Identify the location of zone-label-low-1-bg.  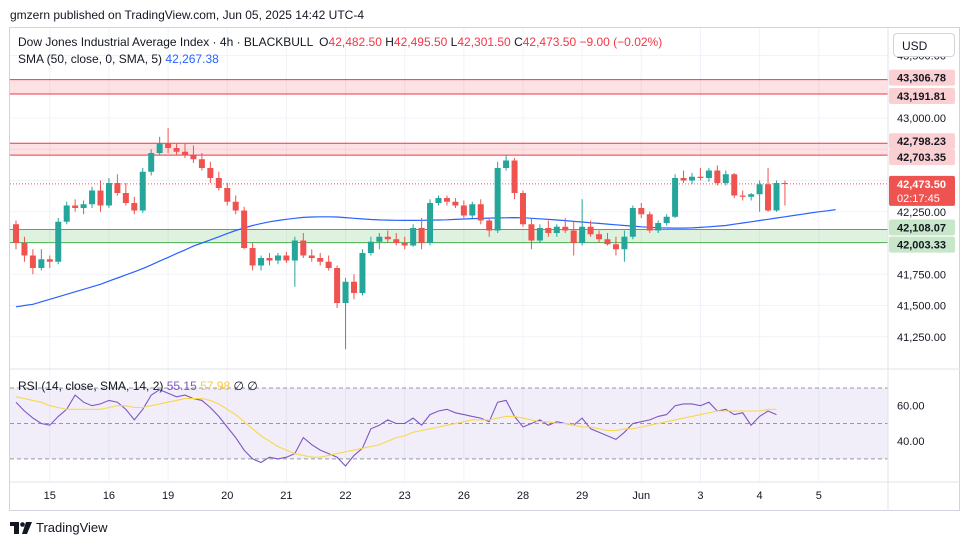
(922, 157).